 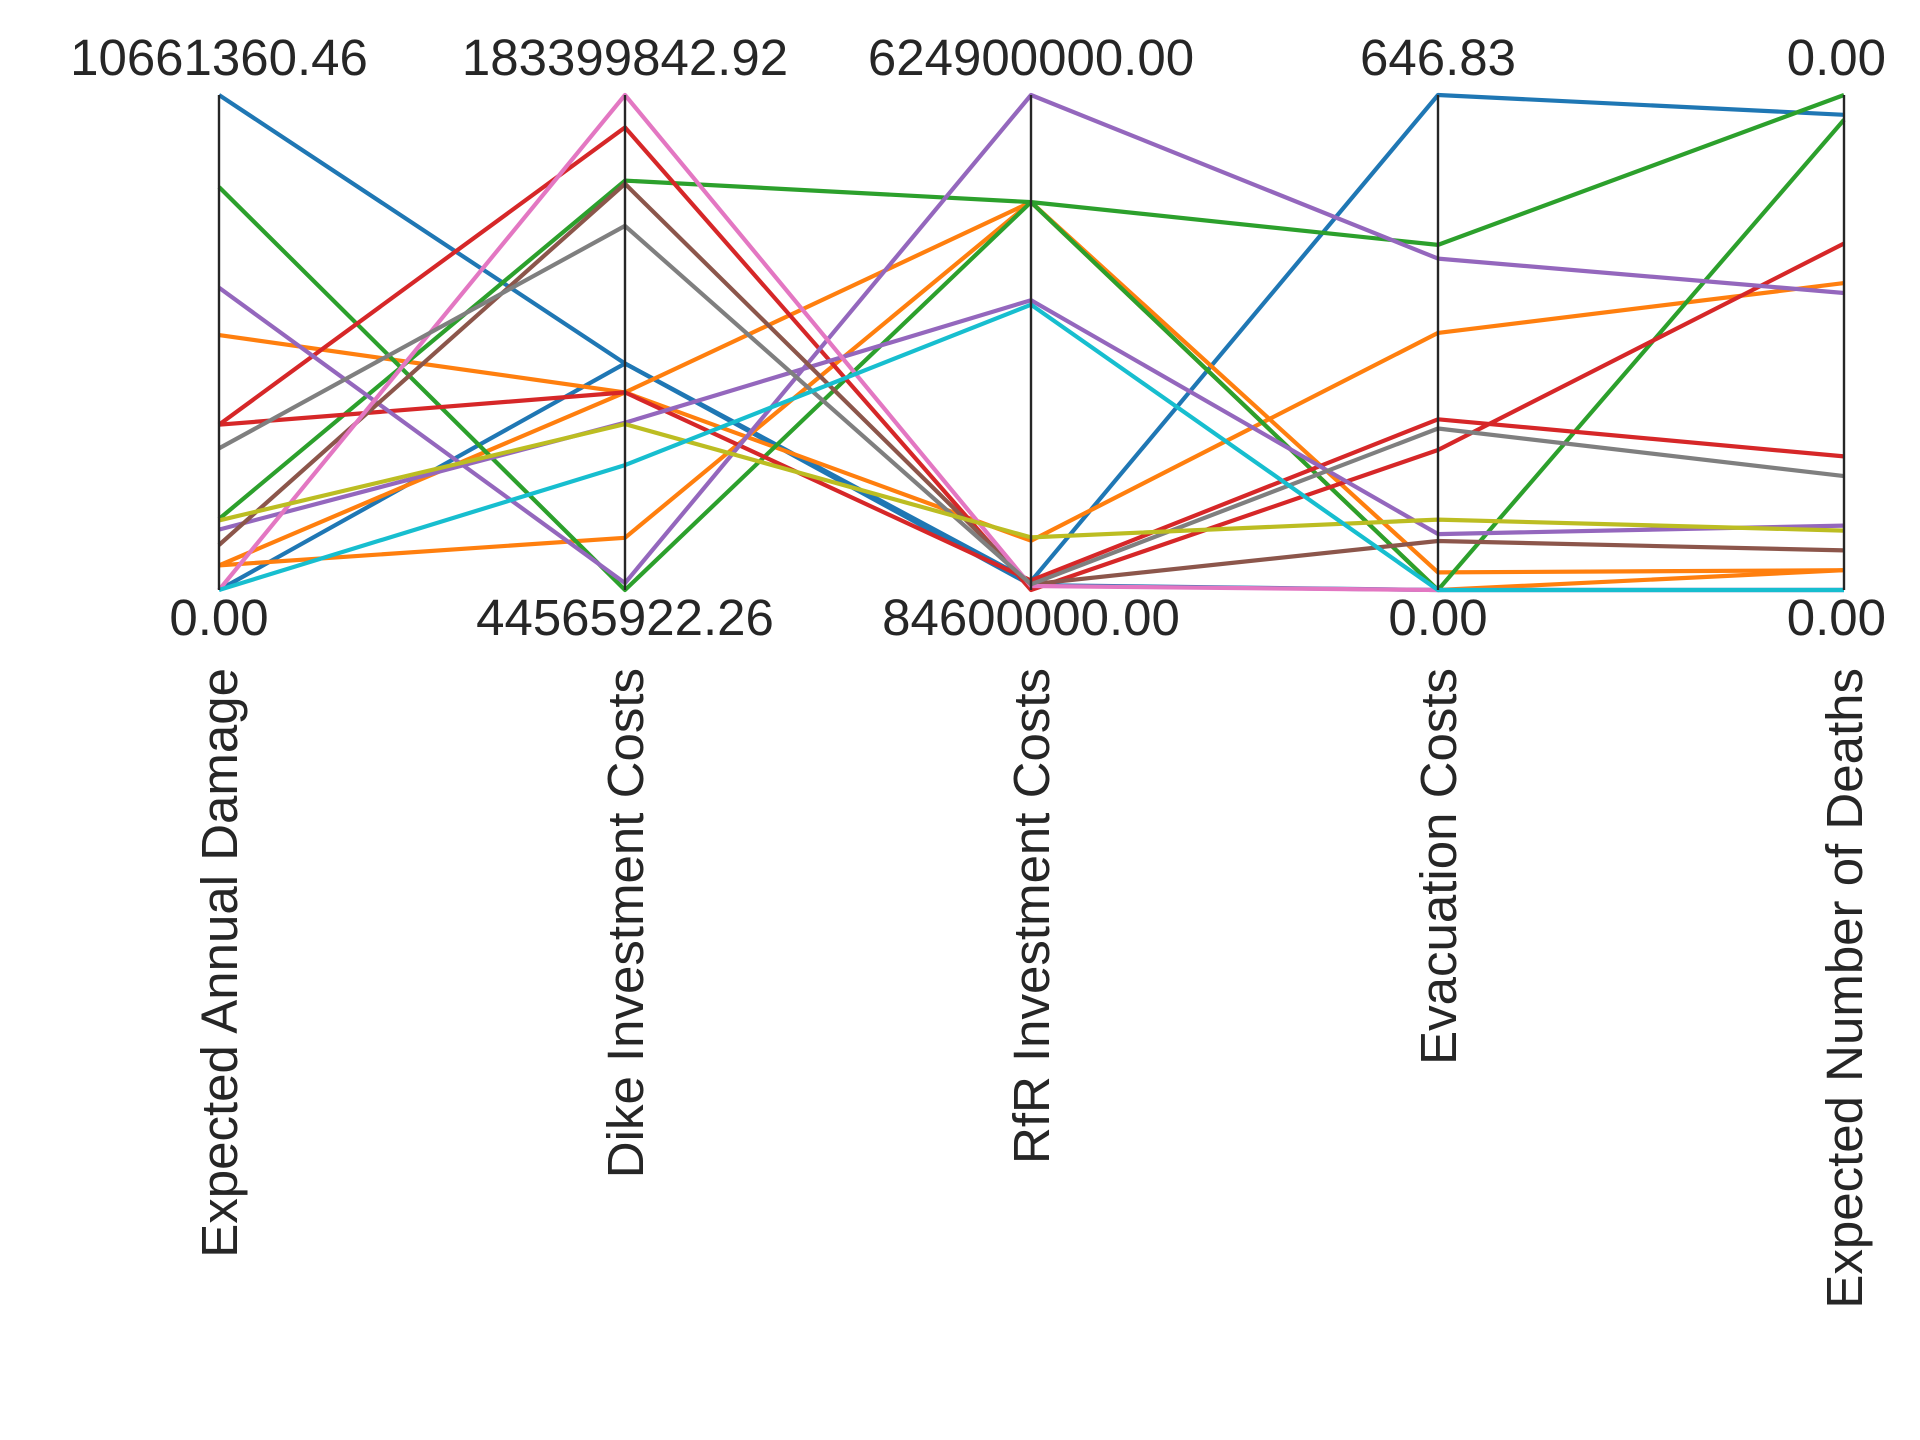 What do you see at coordinates (625, 617) in the screenshot?
I see `axis-min-label: 44565922.26` at bounding box center [625, 617].